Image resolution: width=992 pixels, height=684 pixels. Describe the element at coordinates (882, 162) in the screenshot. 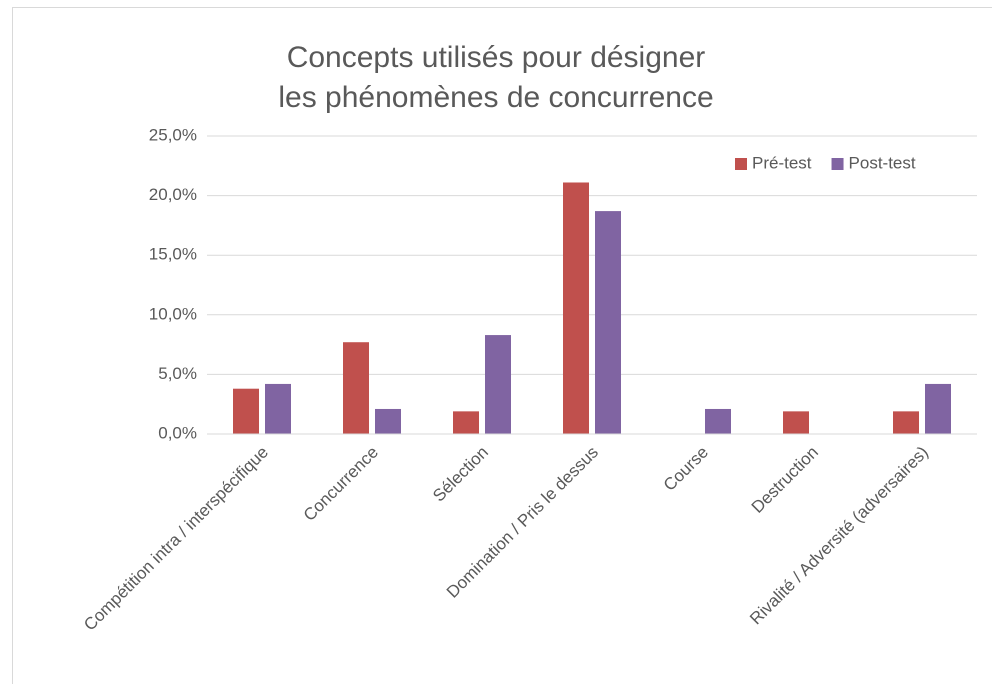

I see `legend-label: Post-test` at that location.